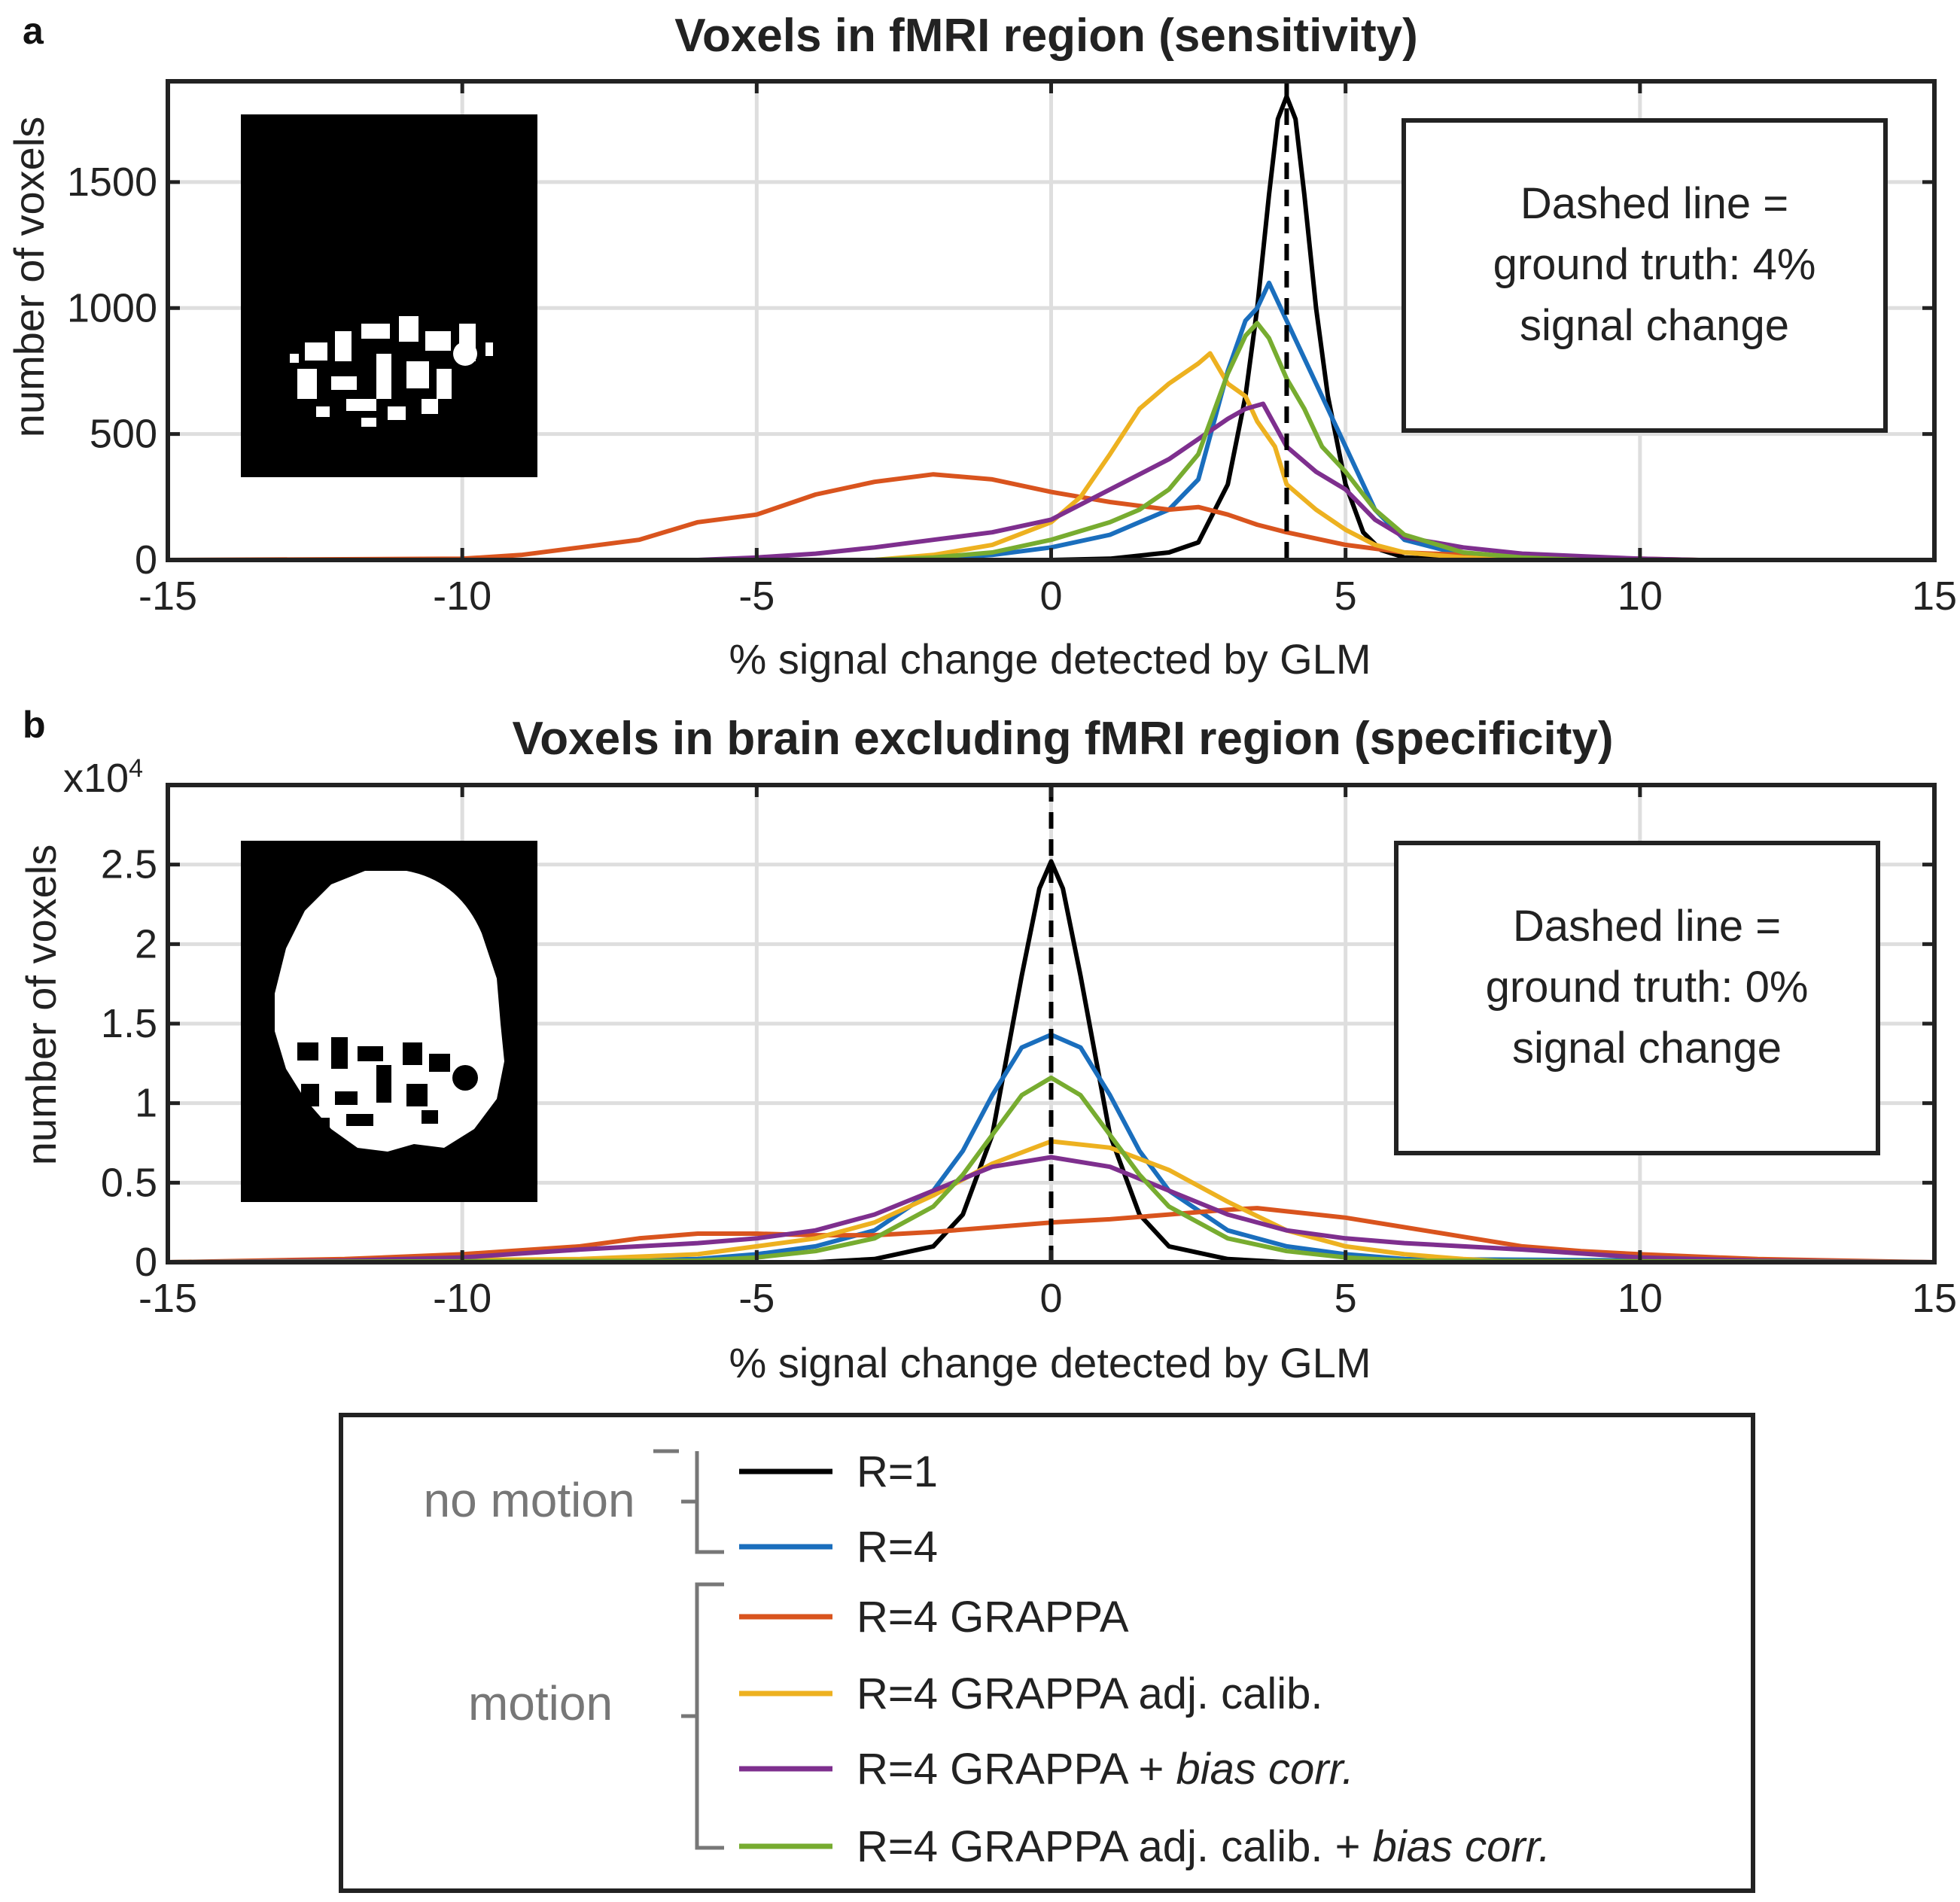 This screenshot has width=1960, height=1902. What do you see at coordinates (29, 277) in the screenshot?
I see `panel-a-ylabel: number of voxels` at bounding box center [29, 277].